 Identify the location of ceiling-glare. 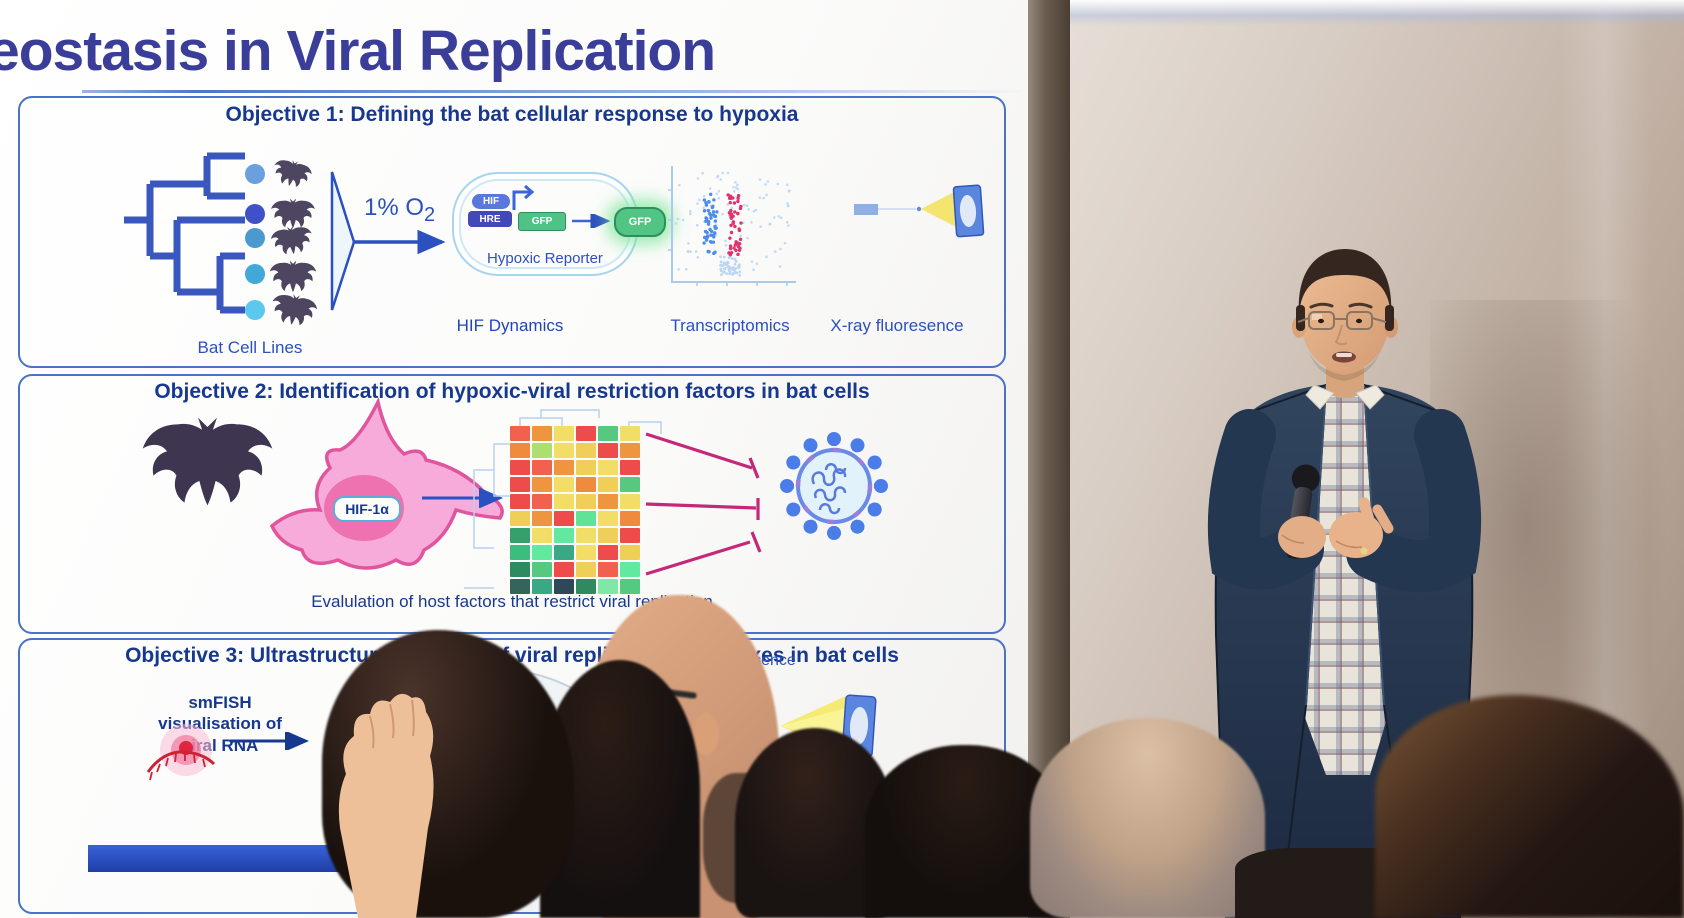
(1357, 13).